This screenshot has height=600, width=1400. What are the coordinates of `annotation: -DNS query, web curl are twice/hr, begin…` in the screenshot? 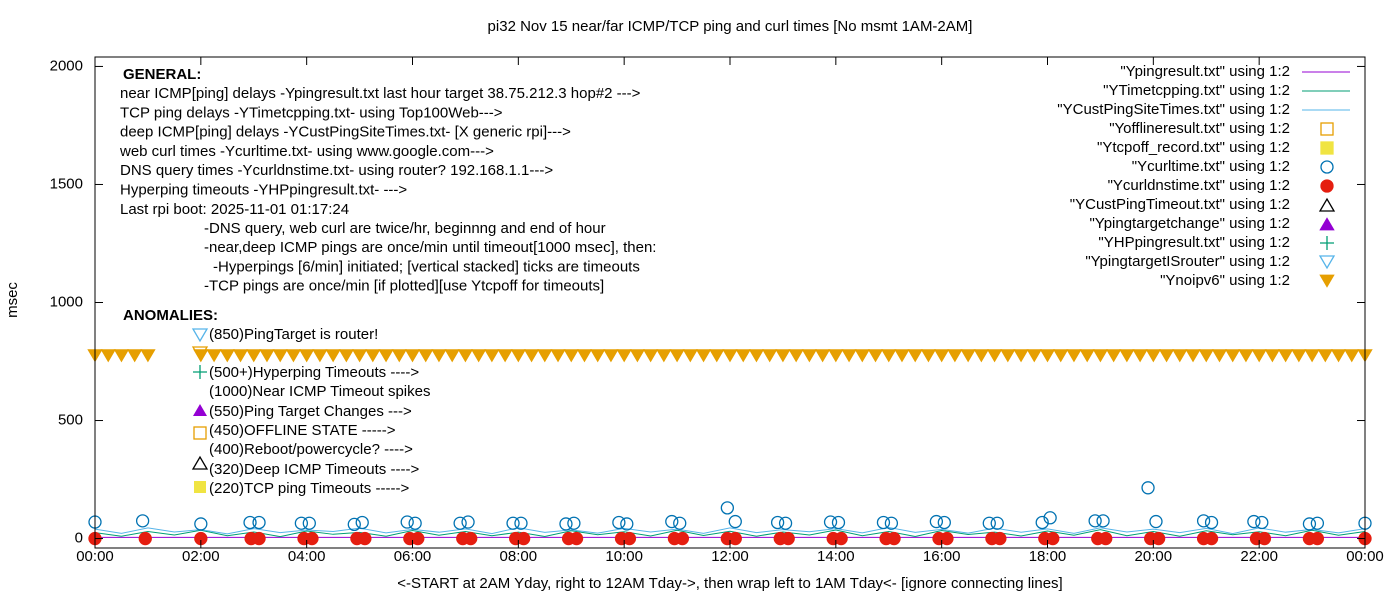 It's located at (405, 228).